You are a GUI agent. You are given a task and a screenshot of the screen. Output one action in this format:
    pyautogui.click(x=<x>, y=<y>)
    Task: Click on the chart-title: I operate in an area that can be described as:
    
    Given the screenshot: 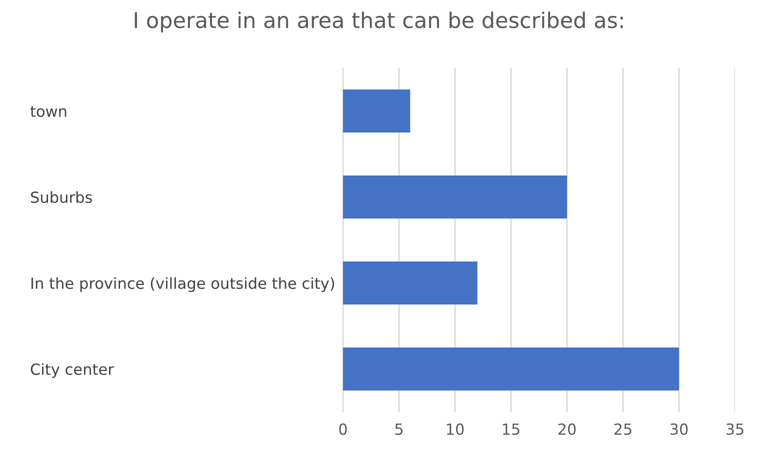 What is the action you would take?
    pyautogui.click(x=378, y=22)
    